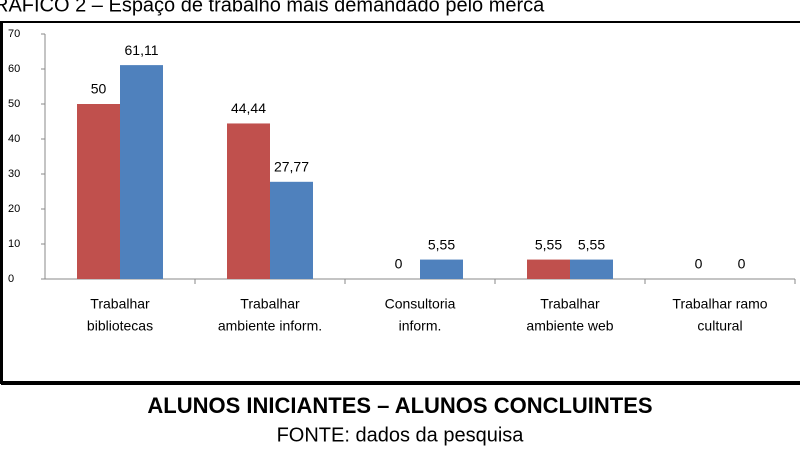 The image size is (800, 456). Describe the element at coordinates (719, 326) in the screenshot. I see `x-tick-label: cultural` at that location.